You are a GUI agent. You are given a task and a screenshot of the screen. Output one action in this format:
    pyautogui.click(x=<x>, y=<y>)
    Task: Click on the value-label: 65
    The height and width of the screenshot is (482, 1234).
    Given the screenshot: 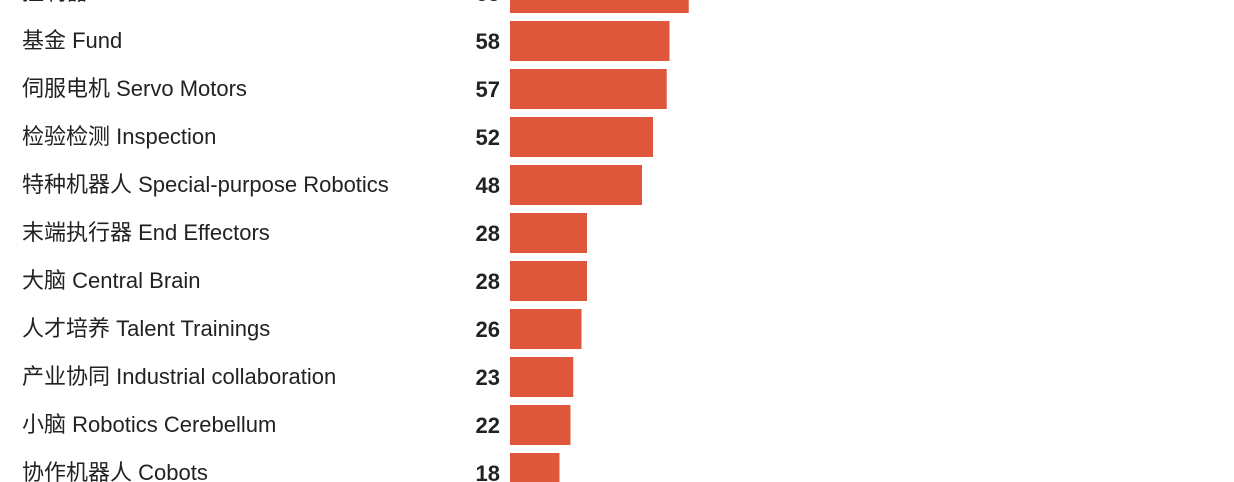 What is the action you would take?
    pyautogui.click(x=488, y=3)
    